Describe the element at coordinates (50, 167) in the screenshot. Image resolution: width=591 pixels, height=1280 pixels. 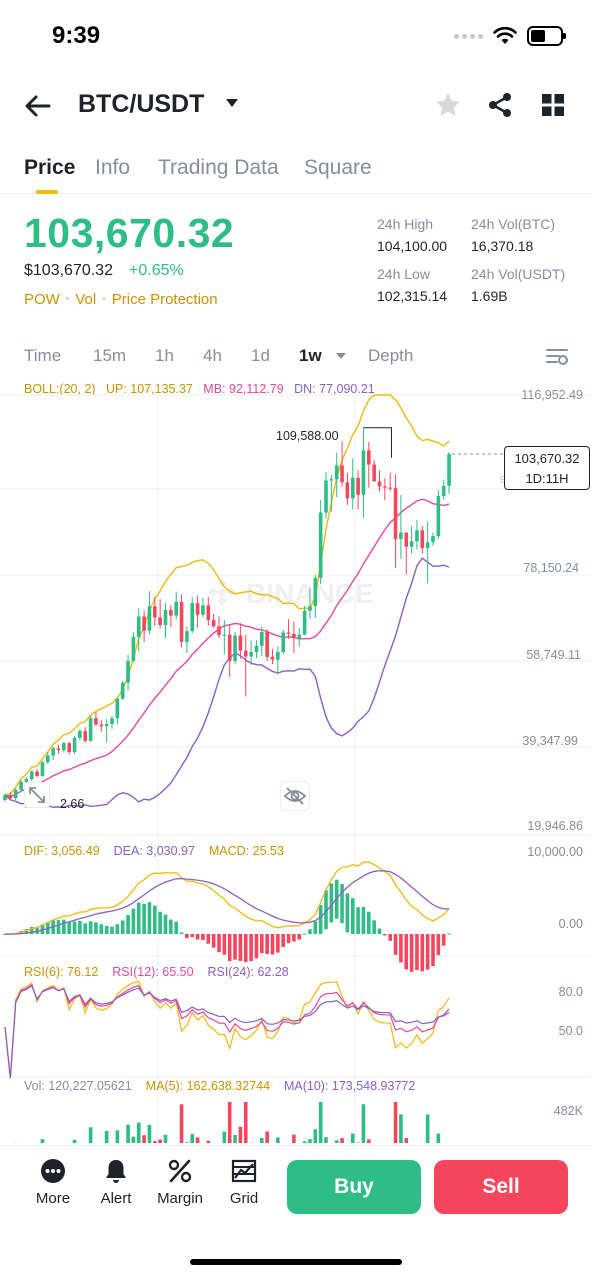
I see `tab-price: Price` at that location.